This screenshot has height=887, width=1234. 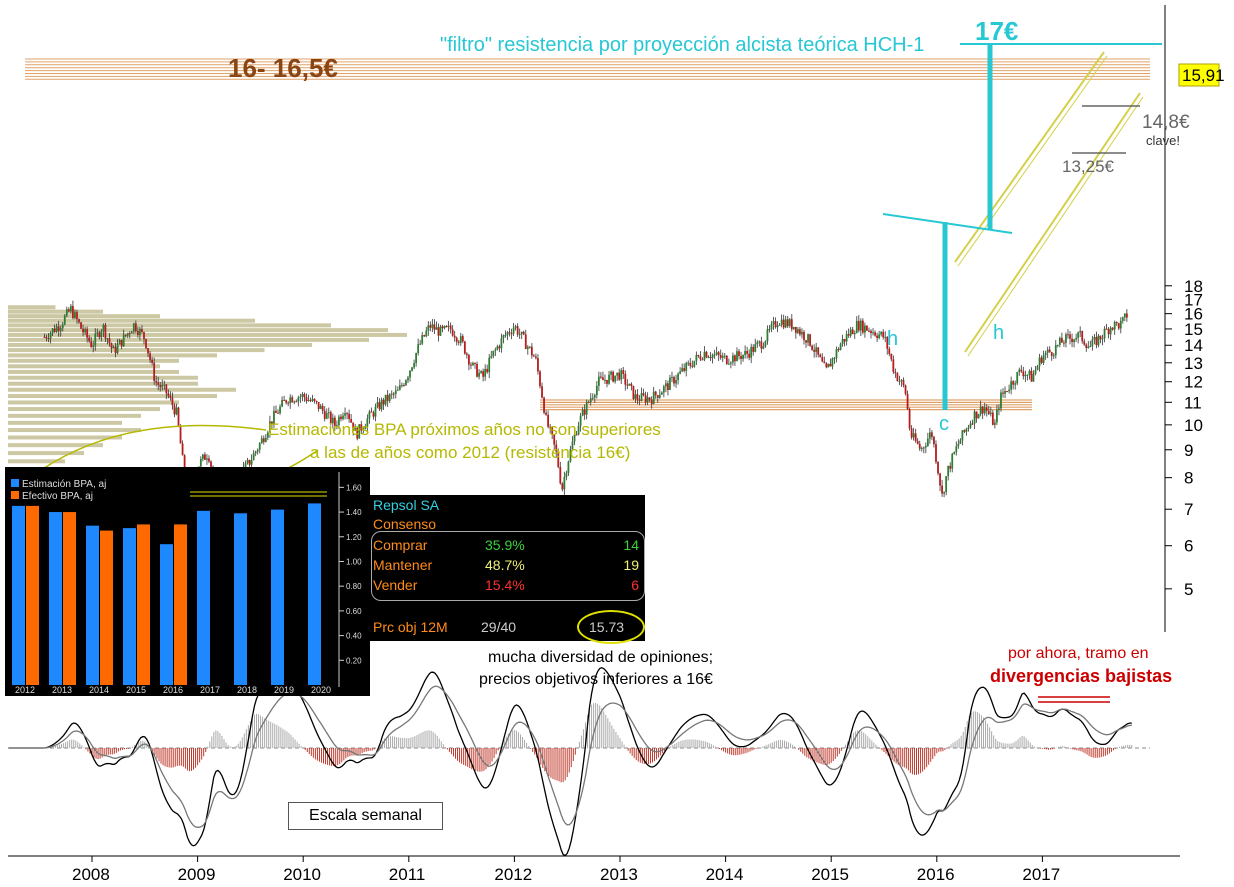 I want to click on price-tick-label: 11, so click(x=1193, y=402).